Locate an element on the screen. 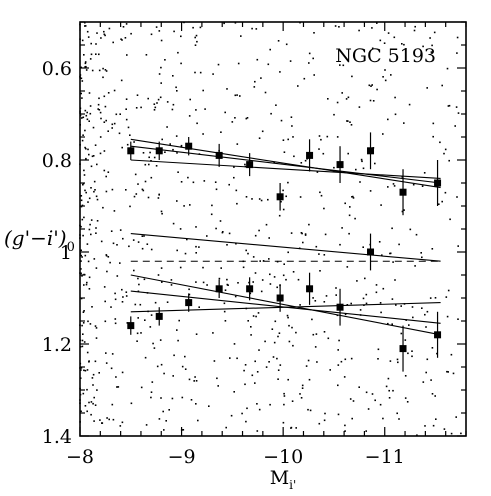 This screenshot has width=491, height=496. y-tick-label: 0.6 is located at coordinates (57, 69).